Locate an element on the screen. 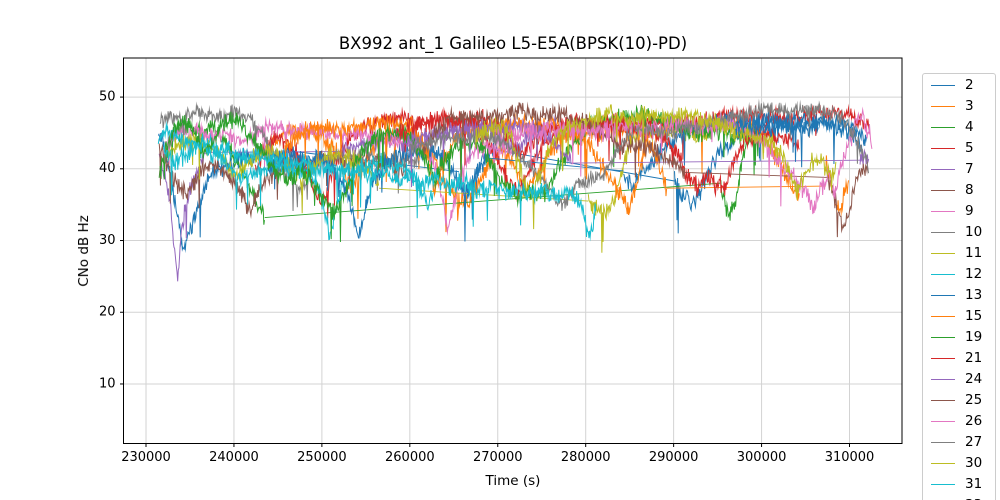  legend-label: 3 is located at coordinates (969, 105).